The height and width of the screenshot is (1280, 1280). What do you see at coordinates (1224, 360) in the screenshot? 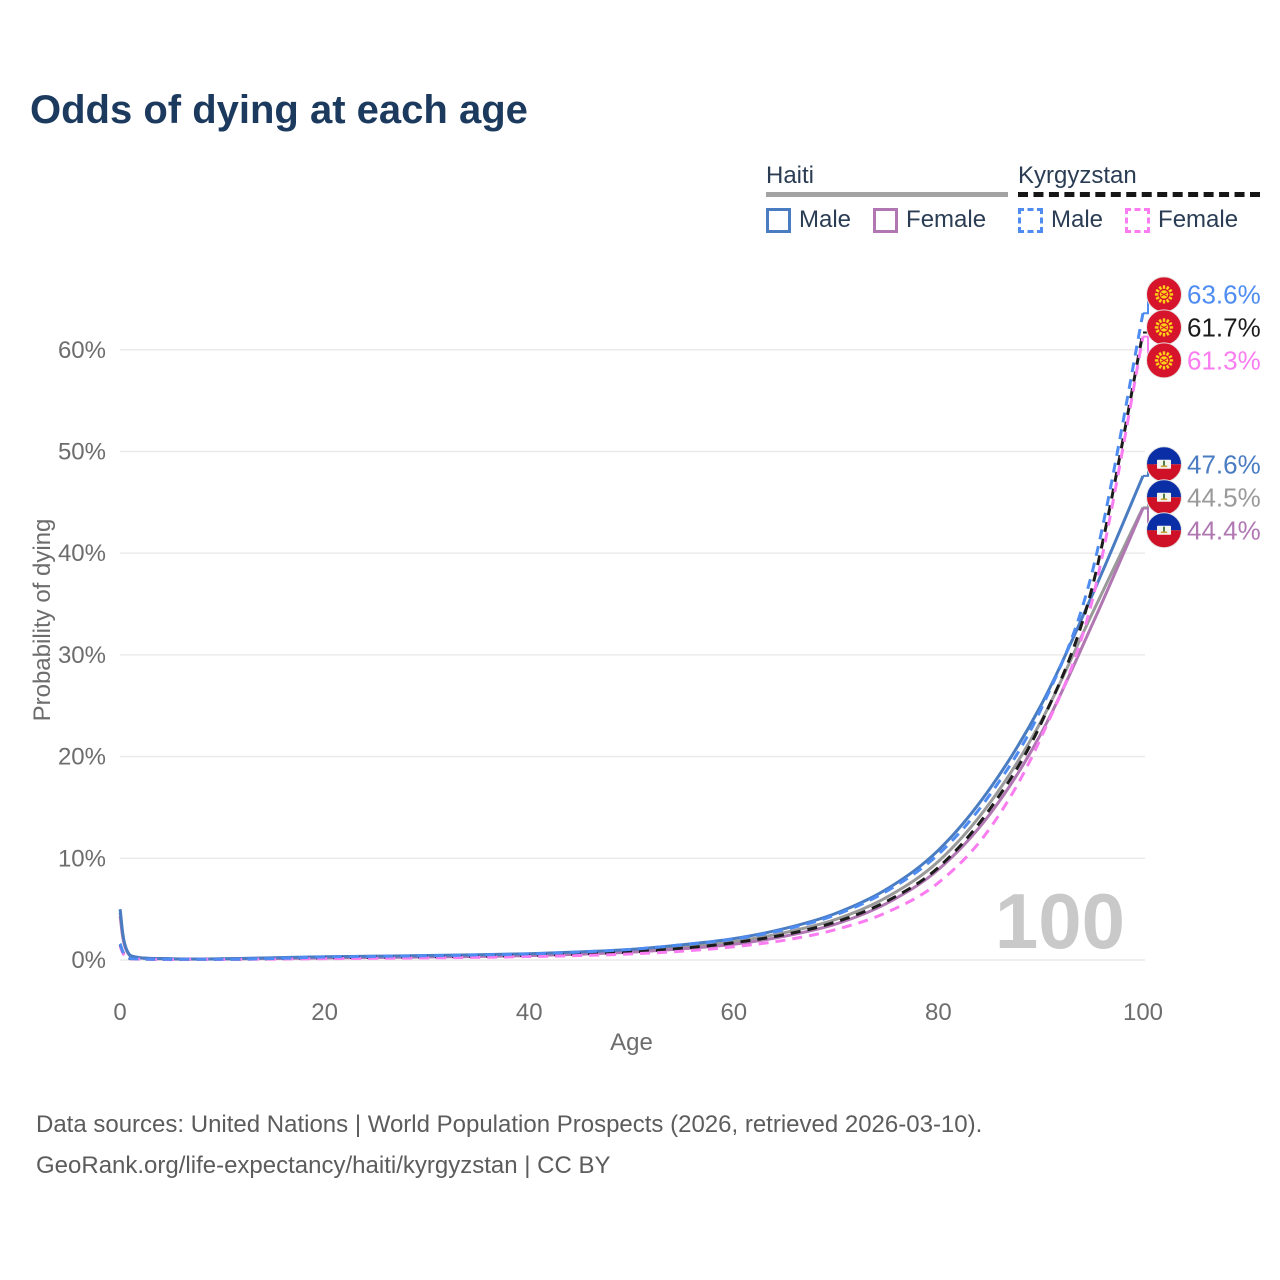
I see `end-value-label: 61.3%` at bounding box center [1224, 360].